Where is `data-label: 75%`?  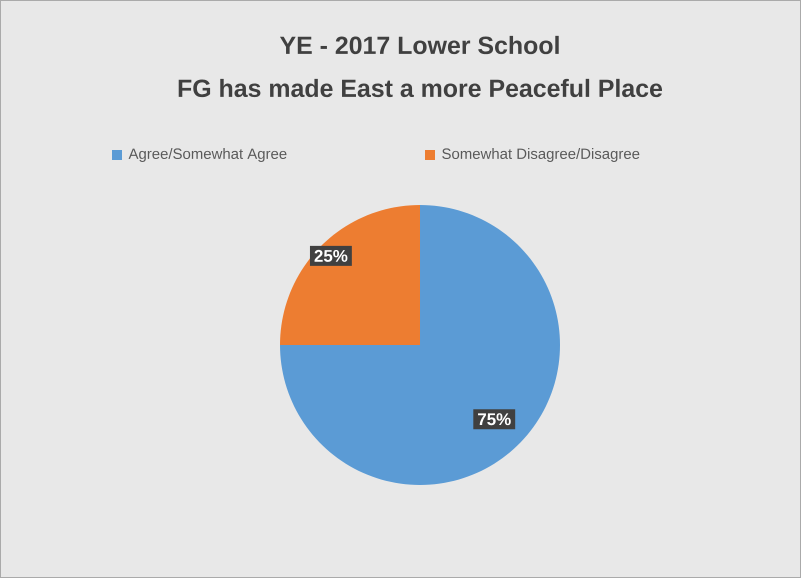
data-label: 75% is located at coordinates (494, 419).